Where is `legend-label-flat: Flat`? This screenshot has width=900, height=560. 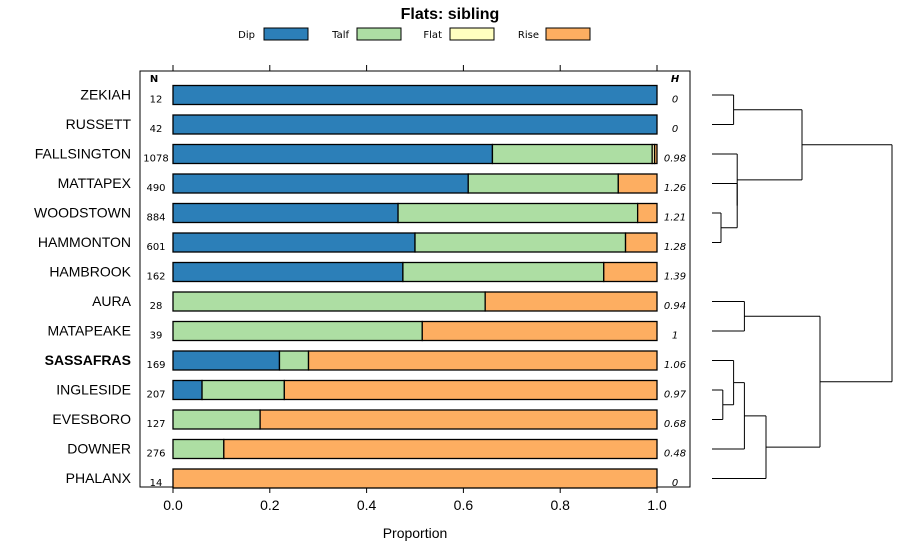 legend-label-flat: Flat is located at coordinates (432, 35).